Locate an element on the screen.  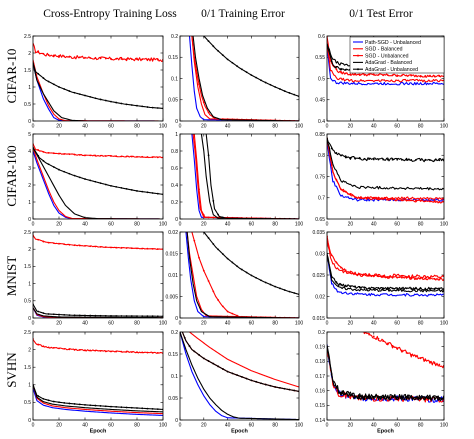
y-tick-label: 0.02 is located at coordinates (173, 233).